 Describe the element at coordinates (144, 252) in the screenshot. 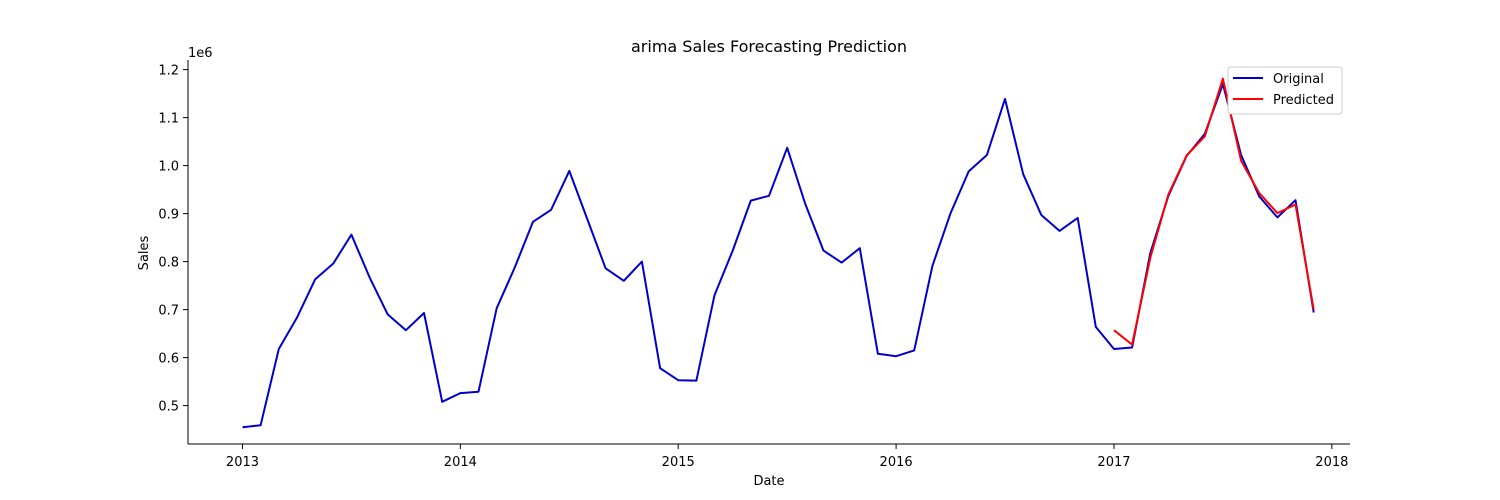

I see `y-axis-label: Sales` at that location.